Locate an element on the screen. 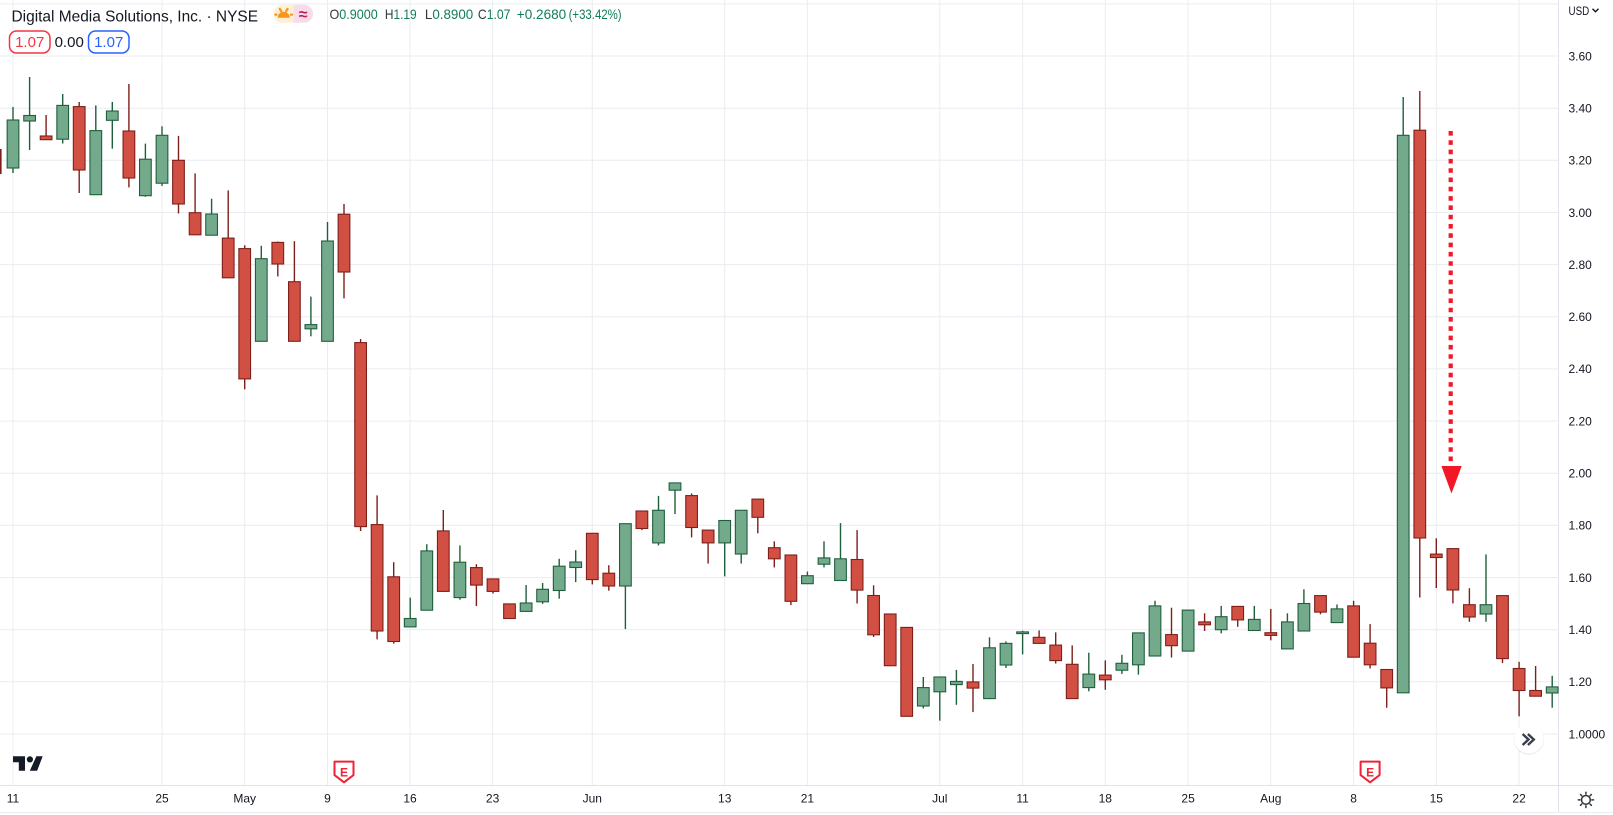 The image size is (1613, 815). svg-text: H1.19 is located at coordinates (401, 14).